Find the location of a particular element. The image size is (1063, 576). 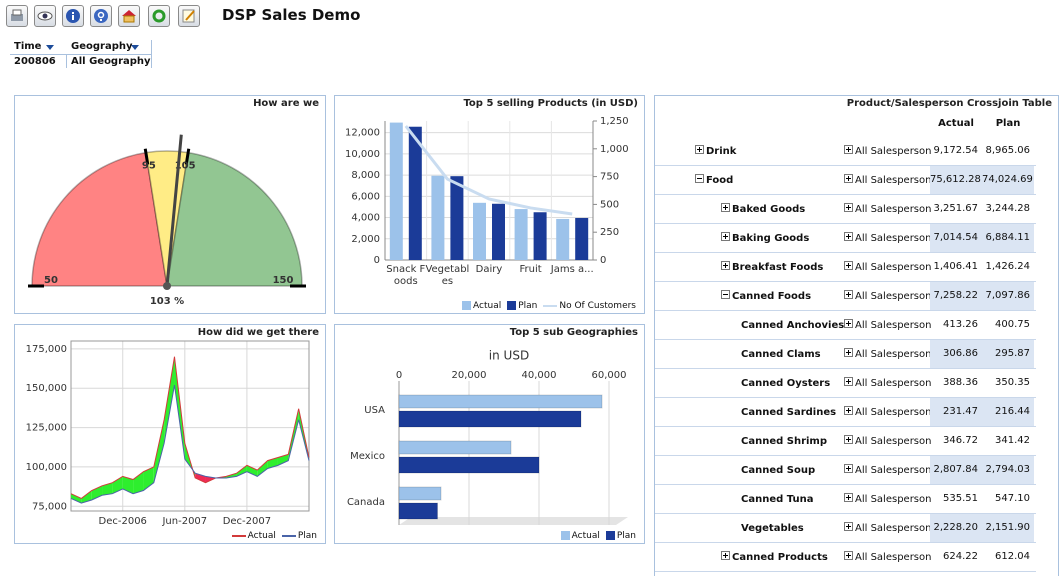

x-tick-label: Fruit is located at coordinates (530, 269).